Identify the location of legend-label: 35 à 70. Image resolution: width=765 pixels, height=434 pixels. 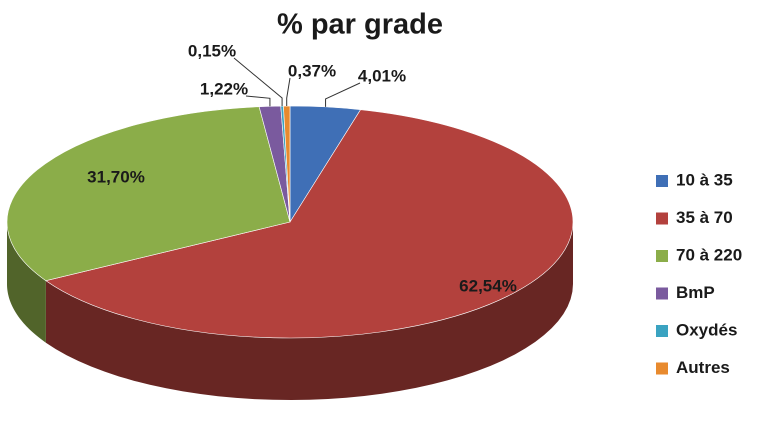
(704, 217).